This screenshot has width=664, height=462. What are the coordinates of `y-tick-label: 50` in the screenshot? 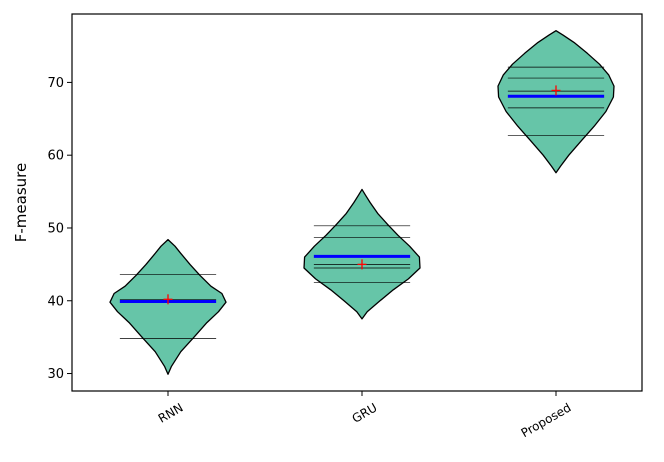 It's located at (55, 228).